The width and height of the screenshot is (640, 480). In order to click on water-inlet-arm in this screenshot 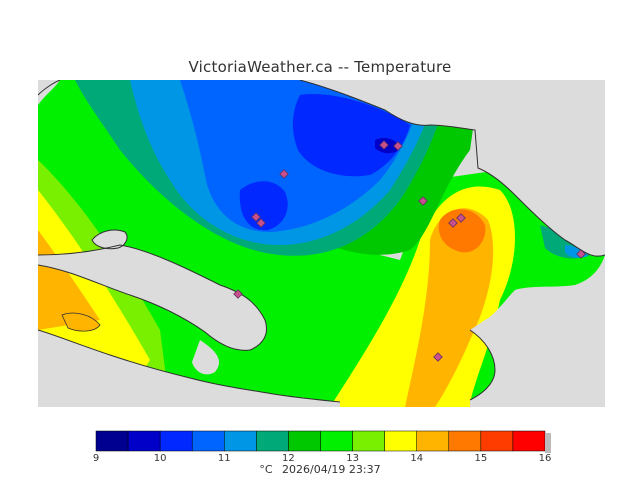, I will do `click(110, 239)`.